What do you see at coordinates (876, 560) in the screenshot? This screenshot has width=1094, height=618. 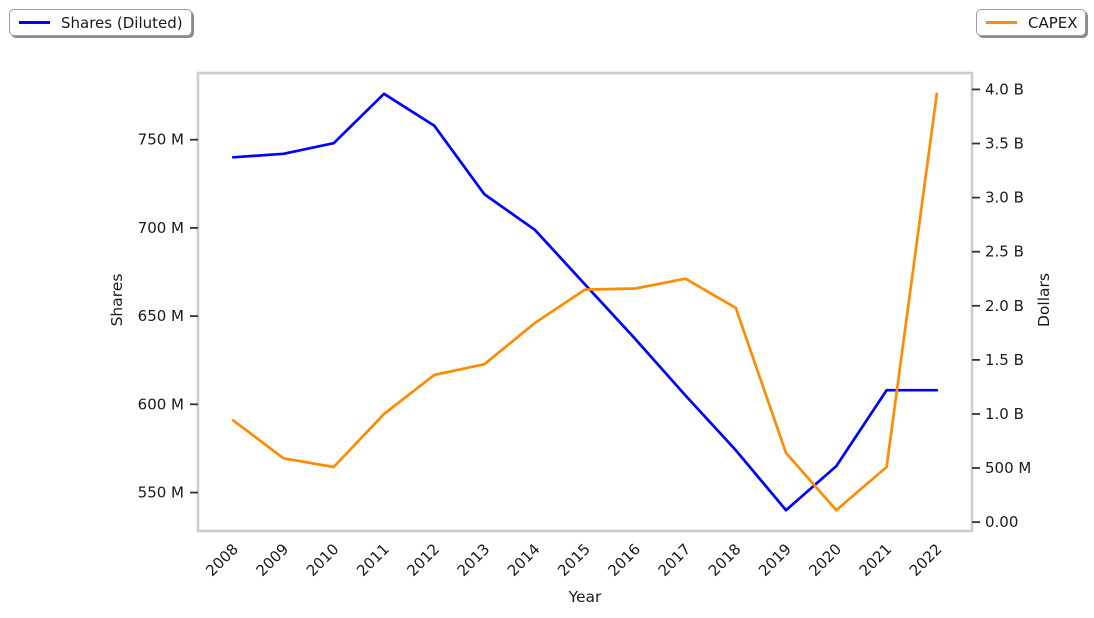 I see `x-tick-label: 2021` at bounding box center [876, 560].